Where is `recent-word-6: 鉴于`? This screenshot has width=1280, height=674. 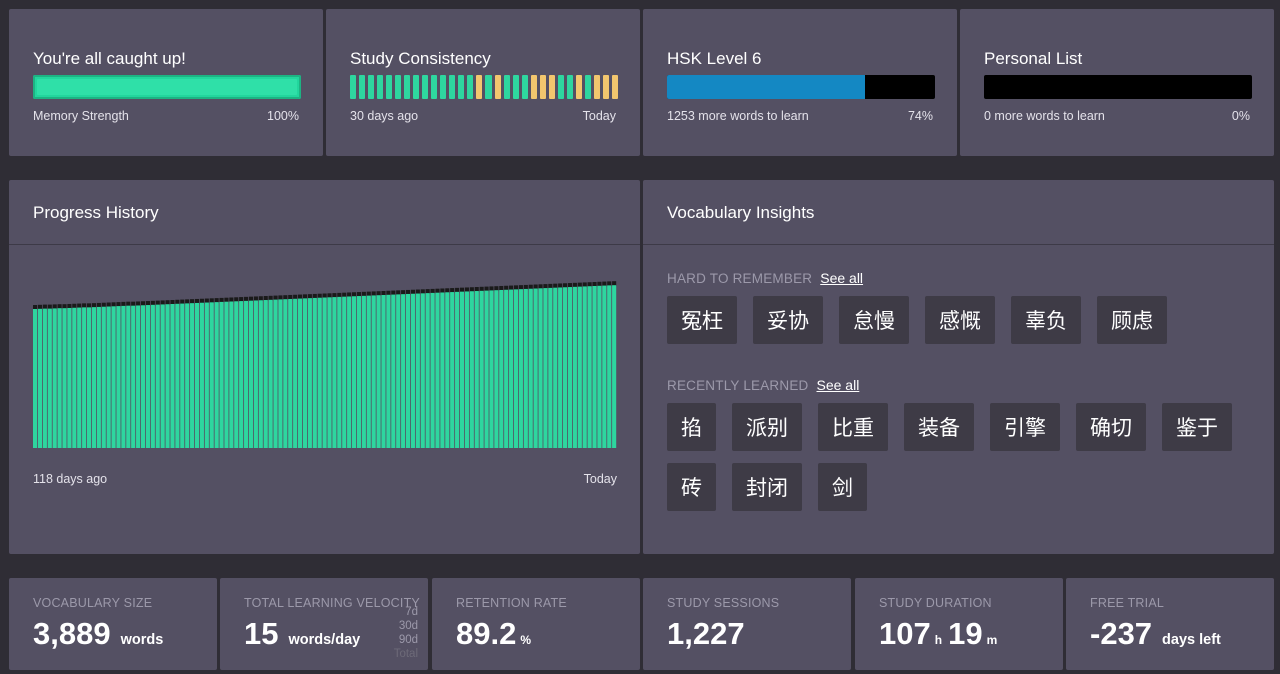 recent-word-6: 鉴于 is located at coordinates (1197, 427).